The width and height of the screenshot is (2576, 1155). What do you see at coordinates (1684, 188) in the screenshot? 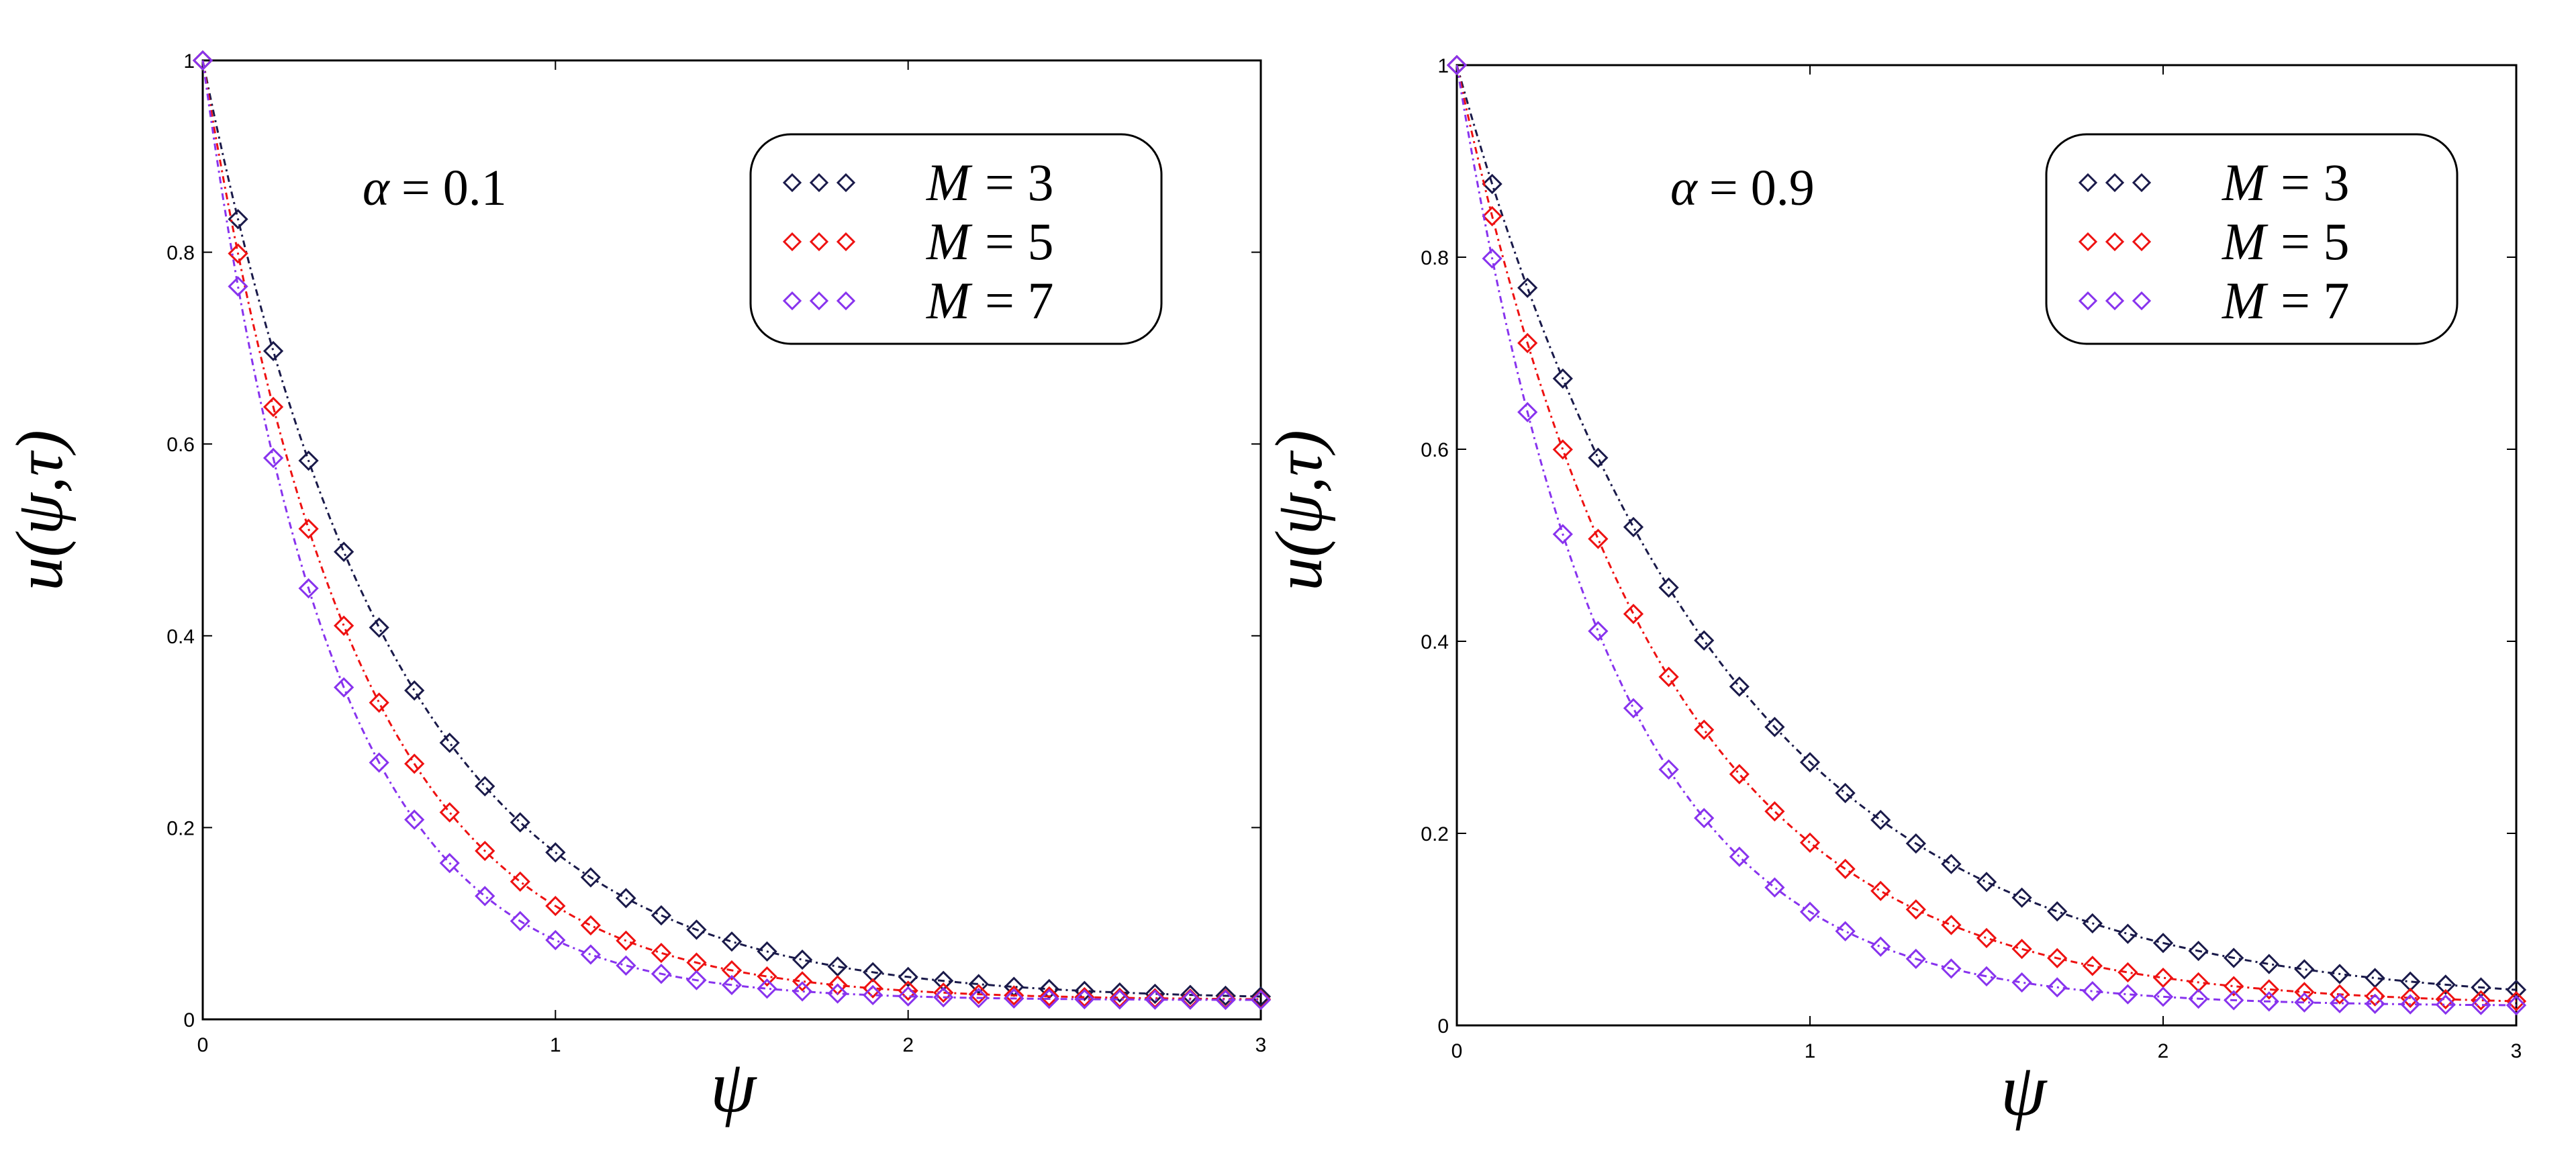
I see `alpha-symbol: α` at bounding box center [1684, 188].